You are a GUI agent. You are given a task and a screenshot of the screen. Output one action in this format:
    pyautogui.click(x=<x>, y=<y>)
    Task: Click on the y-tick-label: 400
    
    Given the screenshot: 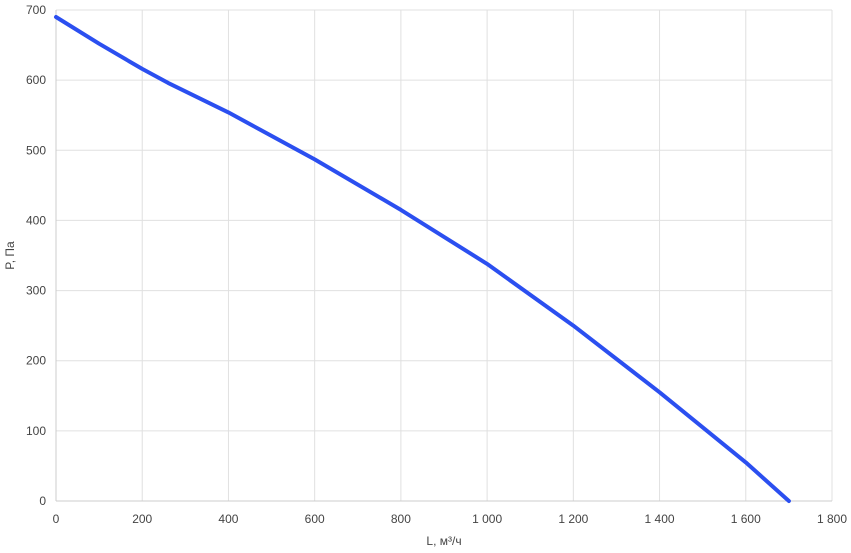 What is the action you would take?
    pyautogui.click(x=36, y=220)
    